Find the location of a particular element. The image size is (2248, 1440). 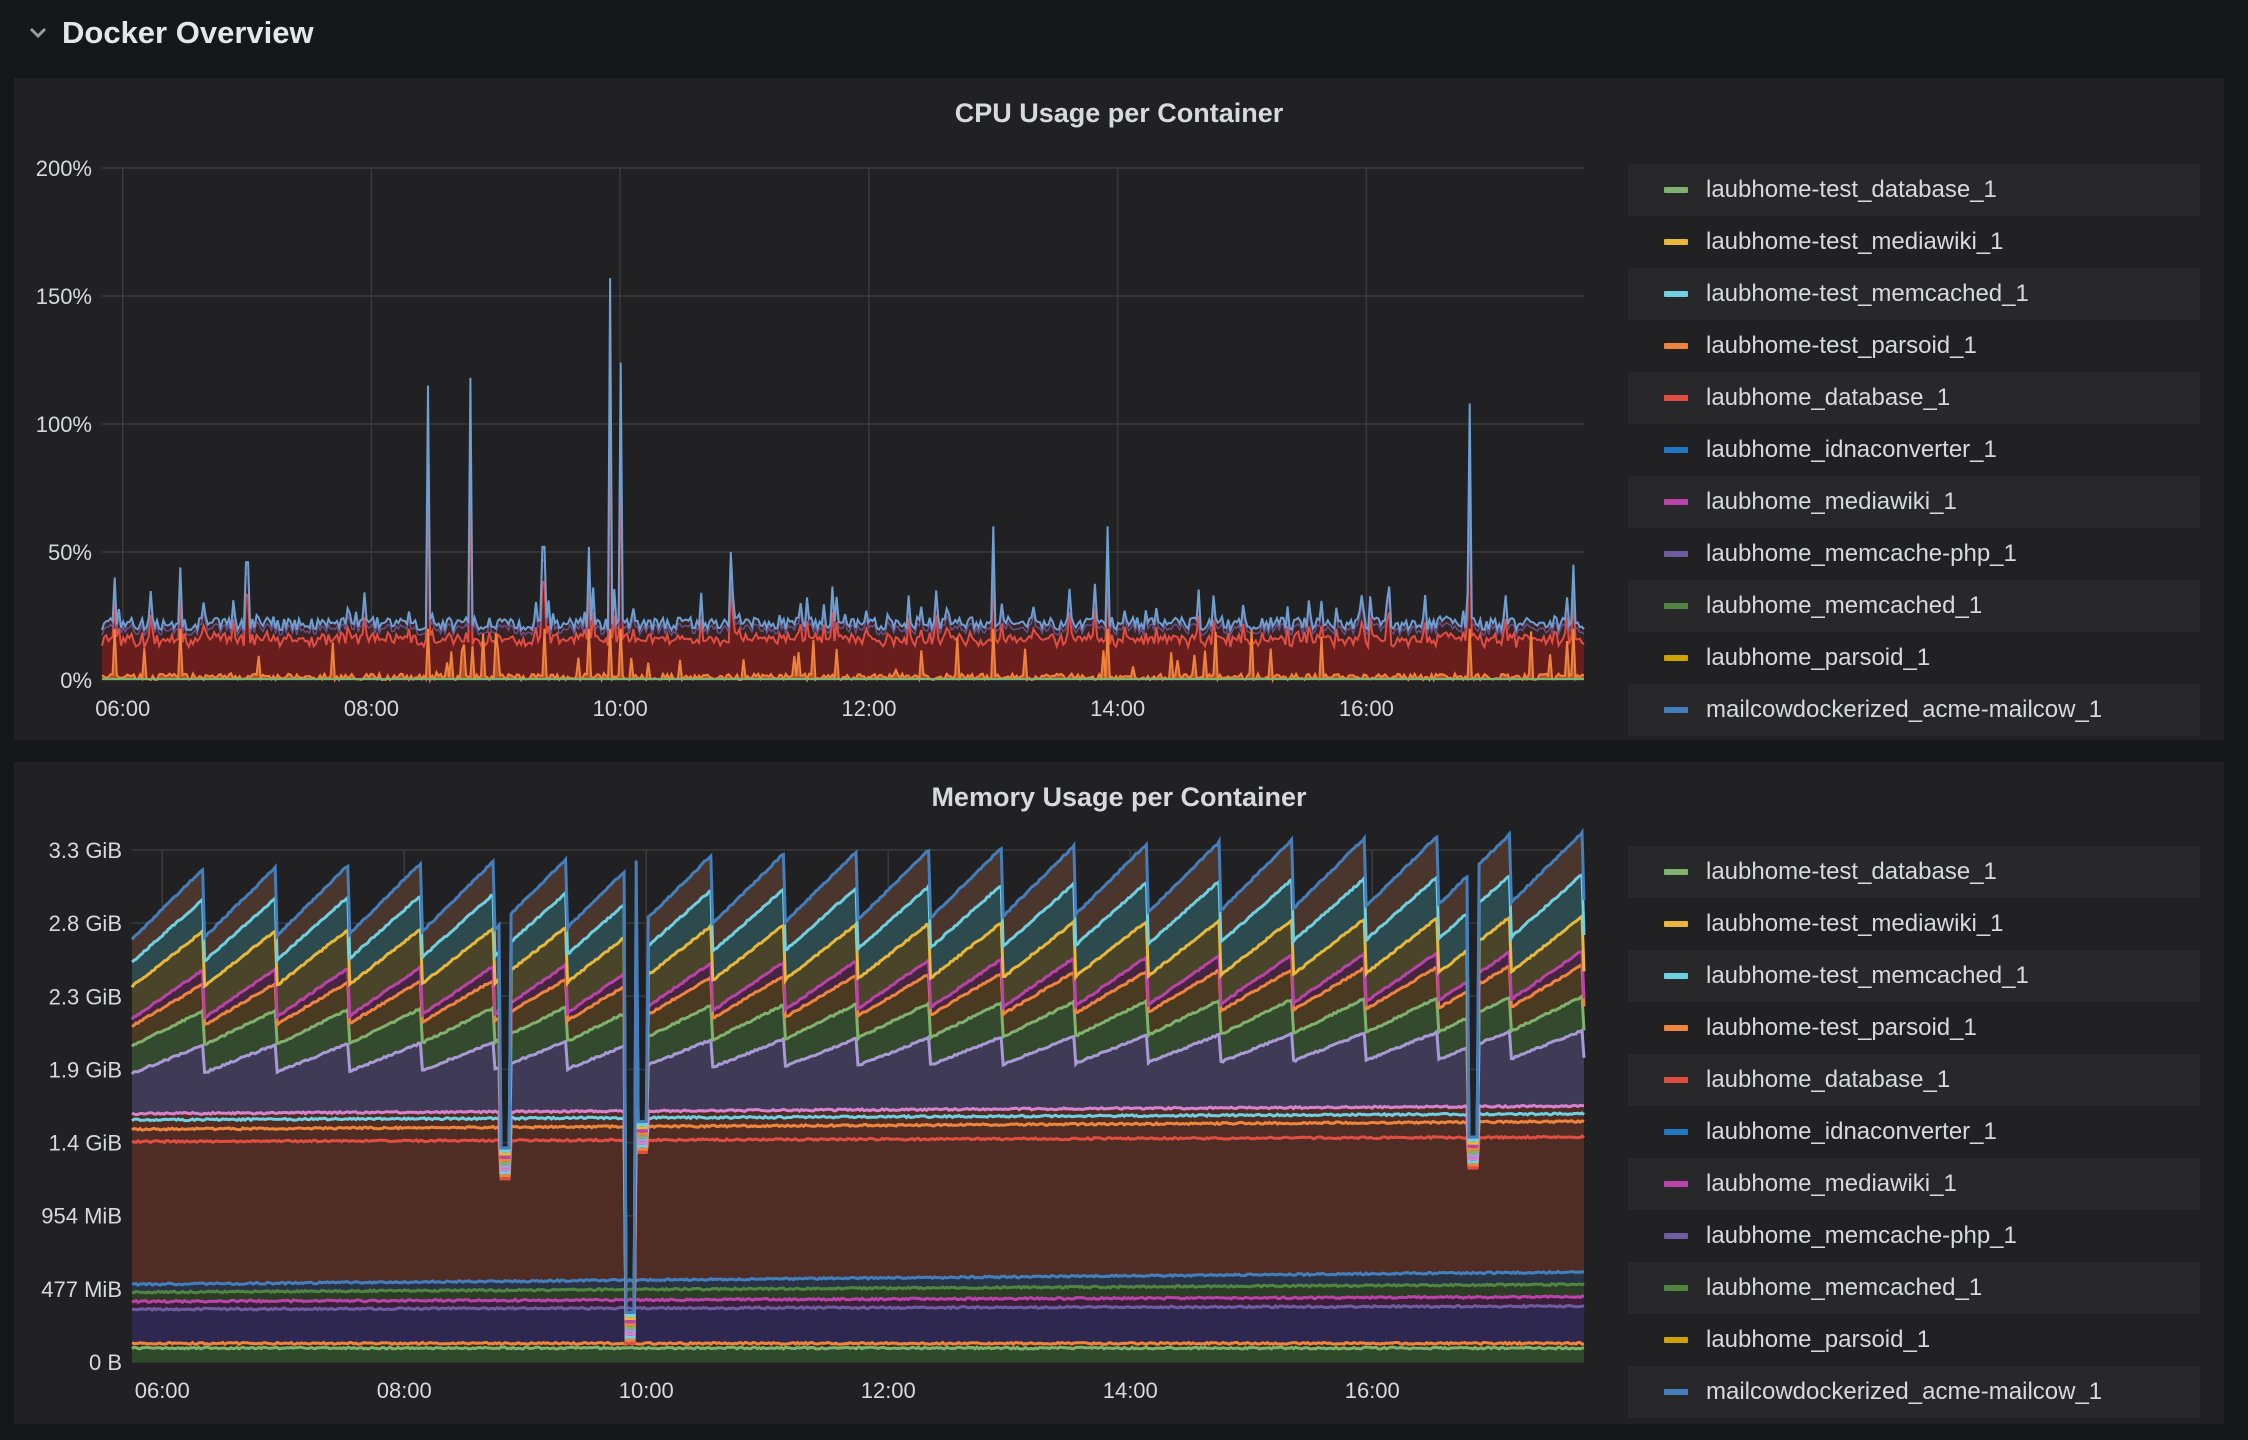

y-tick-label: 3.3 GiB is located at coordinates (85, 850).